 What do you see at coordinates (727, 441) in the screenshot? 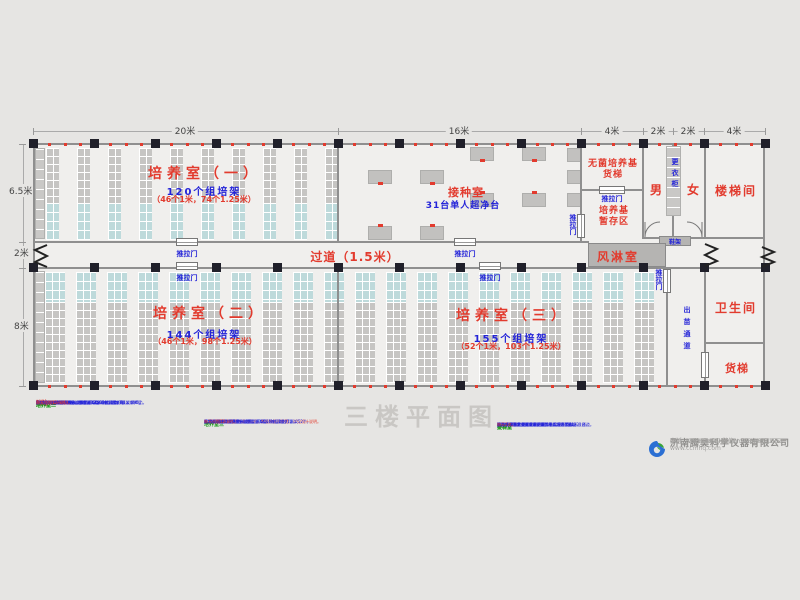
I see `company-phone: 电话：0531-83790617，15866611552` at bounding box center [727, 441].